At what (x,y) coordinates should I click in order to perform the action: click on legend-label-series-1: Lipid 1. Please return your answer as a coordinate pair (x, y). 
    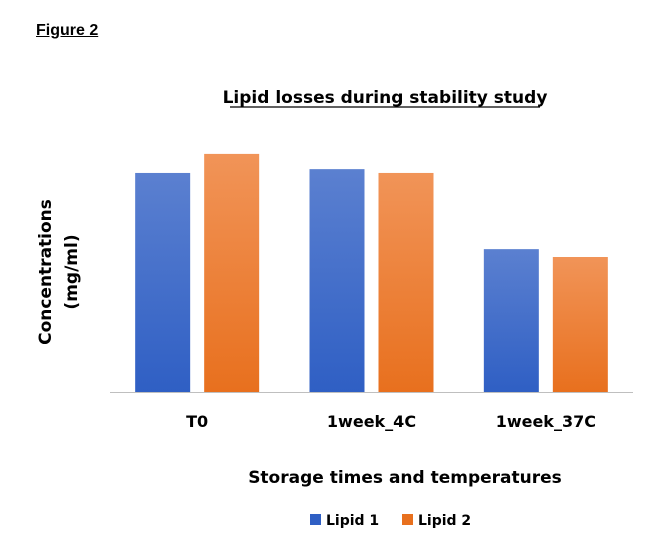
    Looking at the image, I should click on (352, 521).